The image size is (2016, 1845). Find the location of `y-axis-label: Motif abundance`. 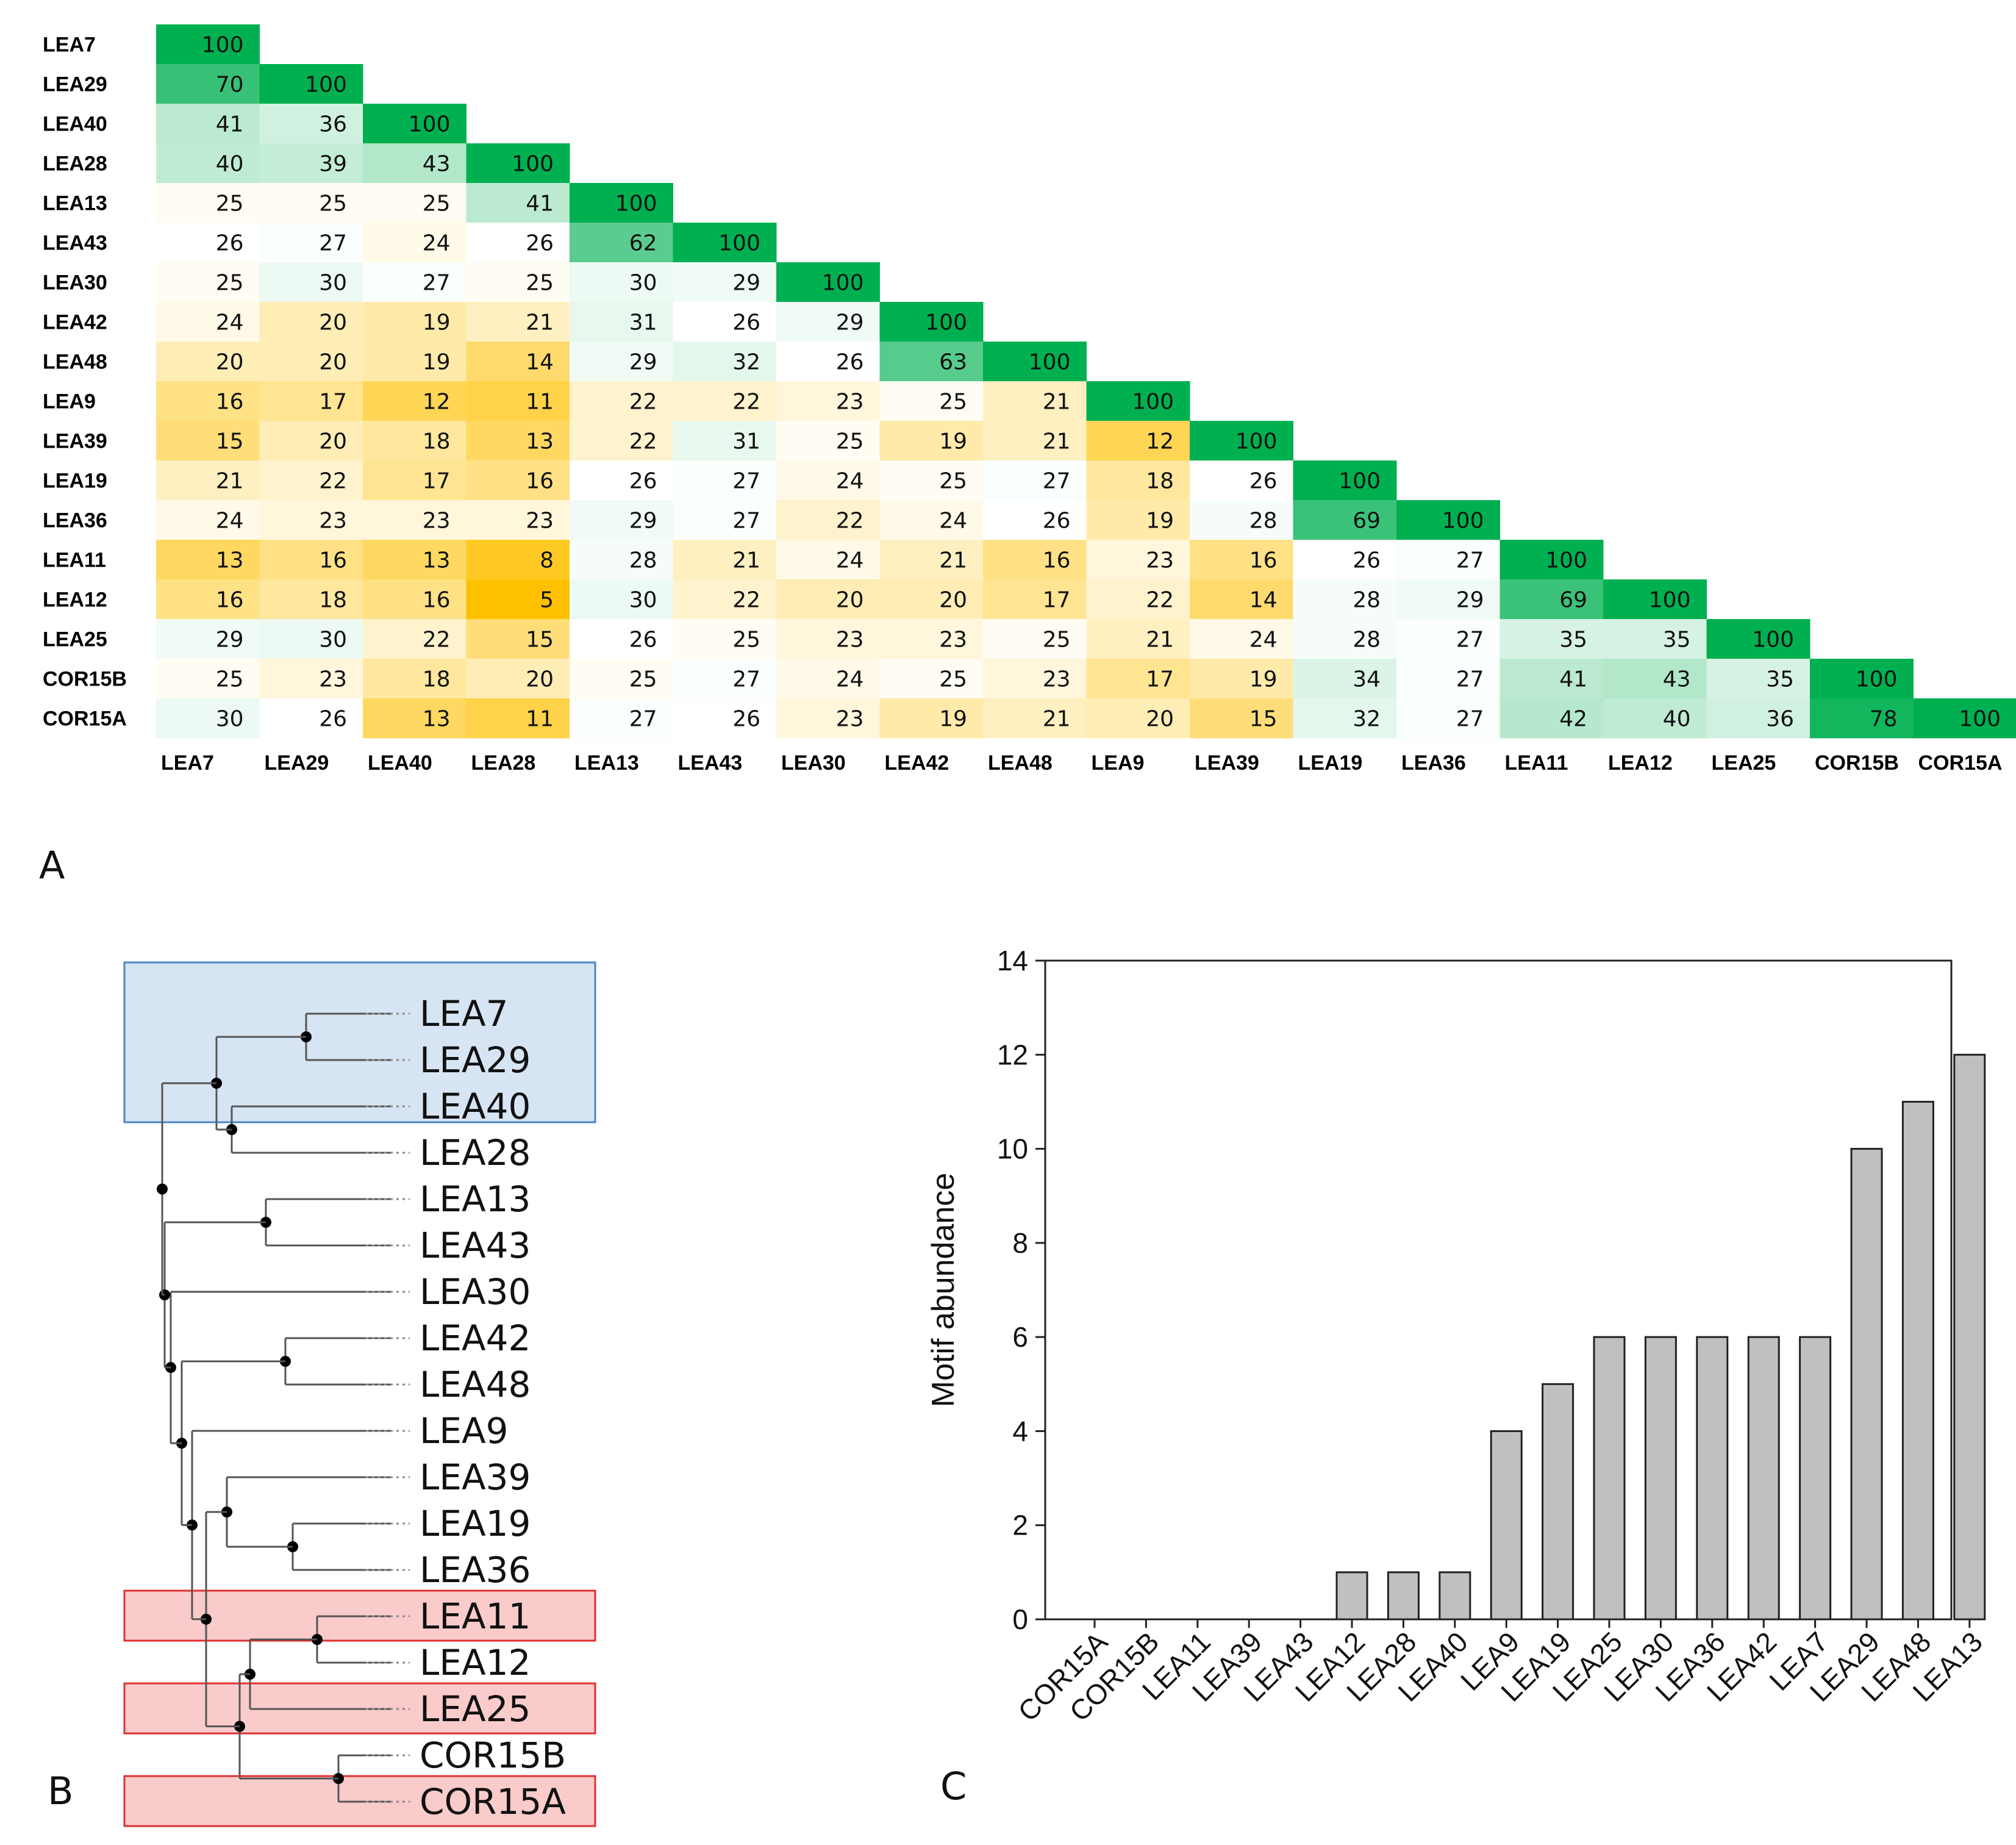

y-axis-label: Motif abundance is located at coordinates (943, 1290).